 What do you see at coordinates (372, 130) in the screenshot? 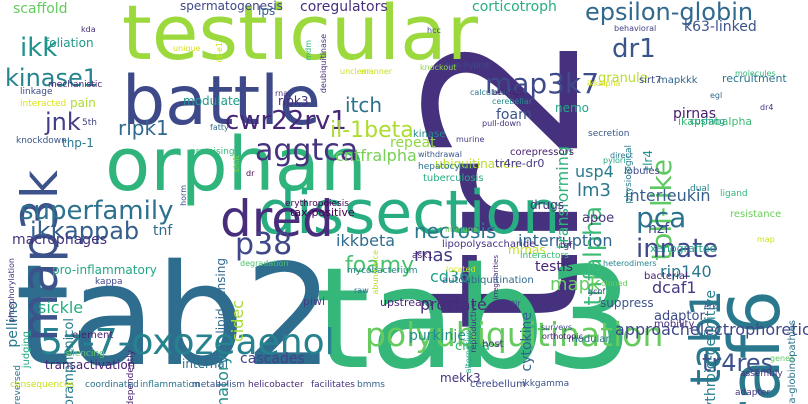
I see `word-22: il-1beta` at bounding box center [372, 130].